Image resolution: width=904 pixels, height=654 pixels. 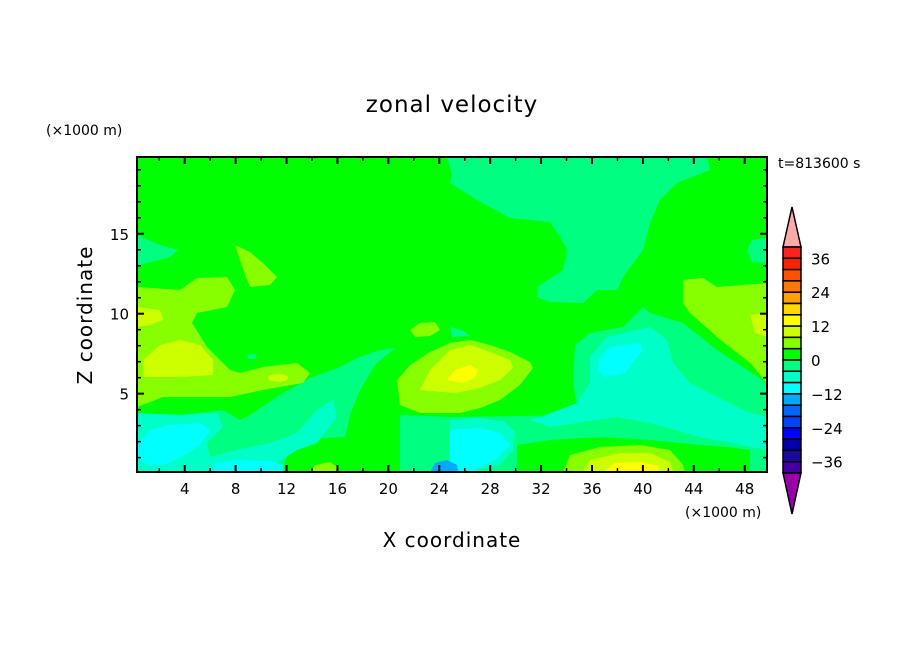 I want to click on y-unit-label: (×1000 m), so click(x=84, y=131).